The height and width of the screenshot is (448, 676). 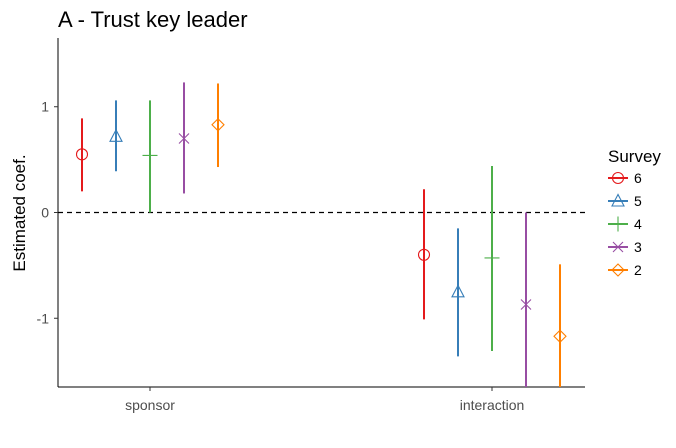 What do you see at coordinates (150, 405) in the screenshot?
I see `x-tick-label: sponsor` at bounding box center [150, 405].